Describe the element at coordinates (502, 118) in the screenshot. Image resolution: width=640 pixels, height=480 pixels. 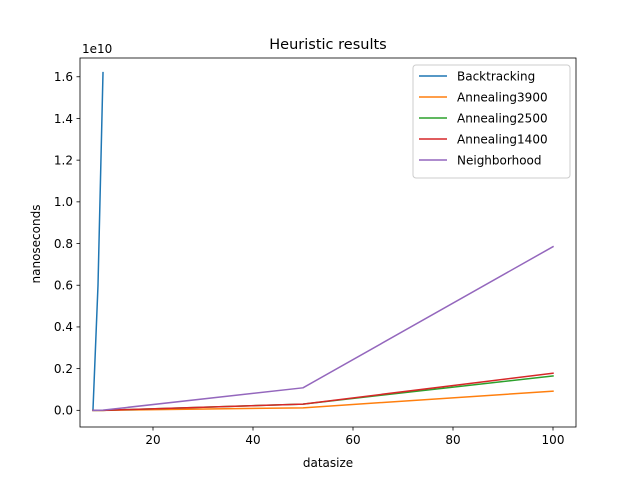
I see `legend-label-annealing2500: Annealing2500` at that location.